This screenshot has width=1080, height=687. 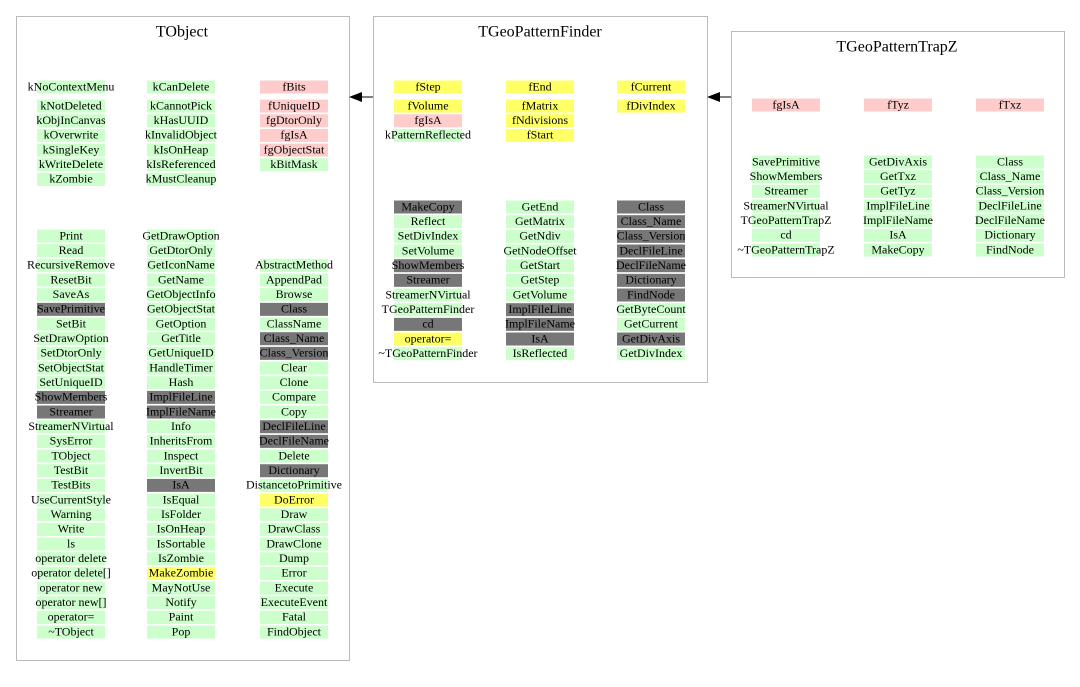 What do you see at coordinates (1010, 104) in the screenshot?
I see `member-label: fTxz` at bounding box center [1010, 104].